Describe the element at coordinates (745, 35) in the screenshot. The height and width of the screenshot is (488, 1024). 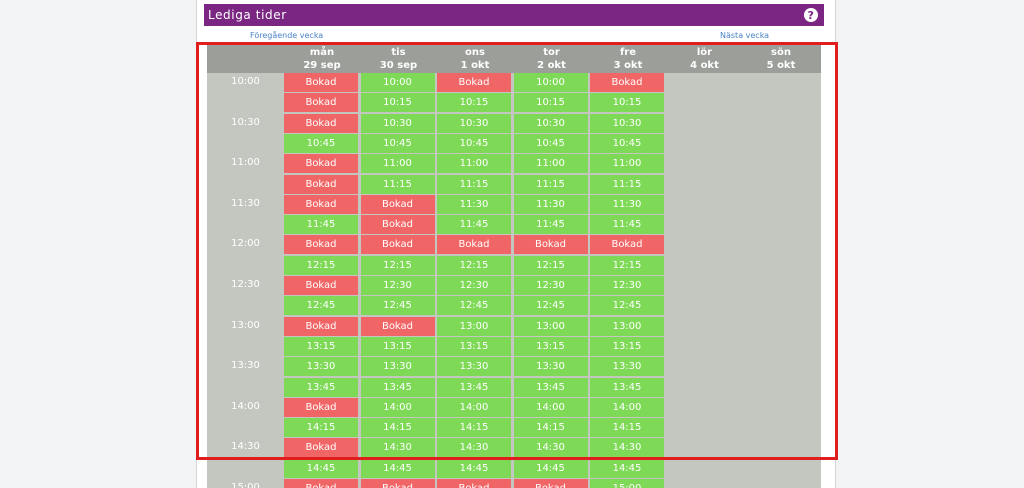
I see `next-week-link: Nästa vecka` at that location.